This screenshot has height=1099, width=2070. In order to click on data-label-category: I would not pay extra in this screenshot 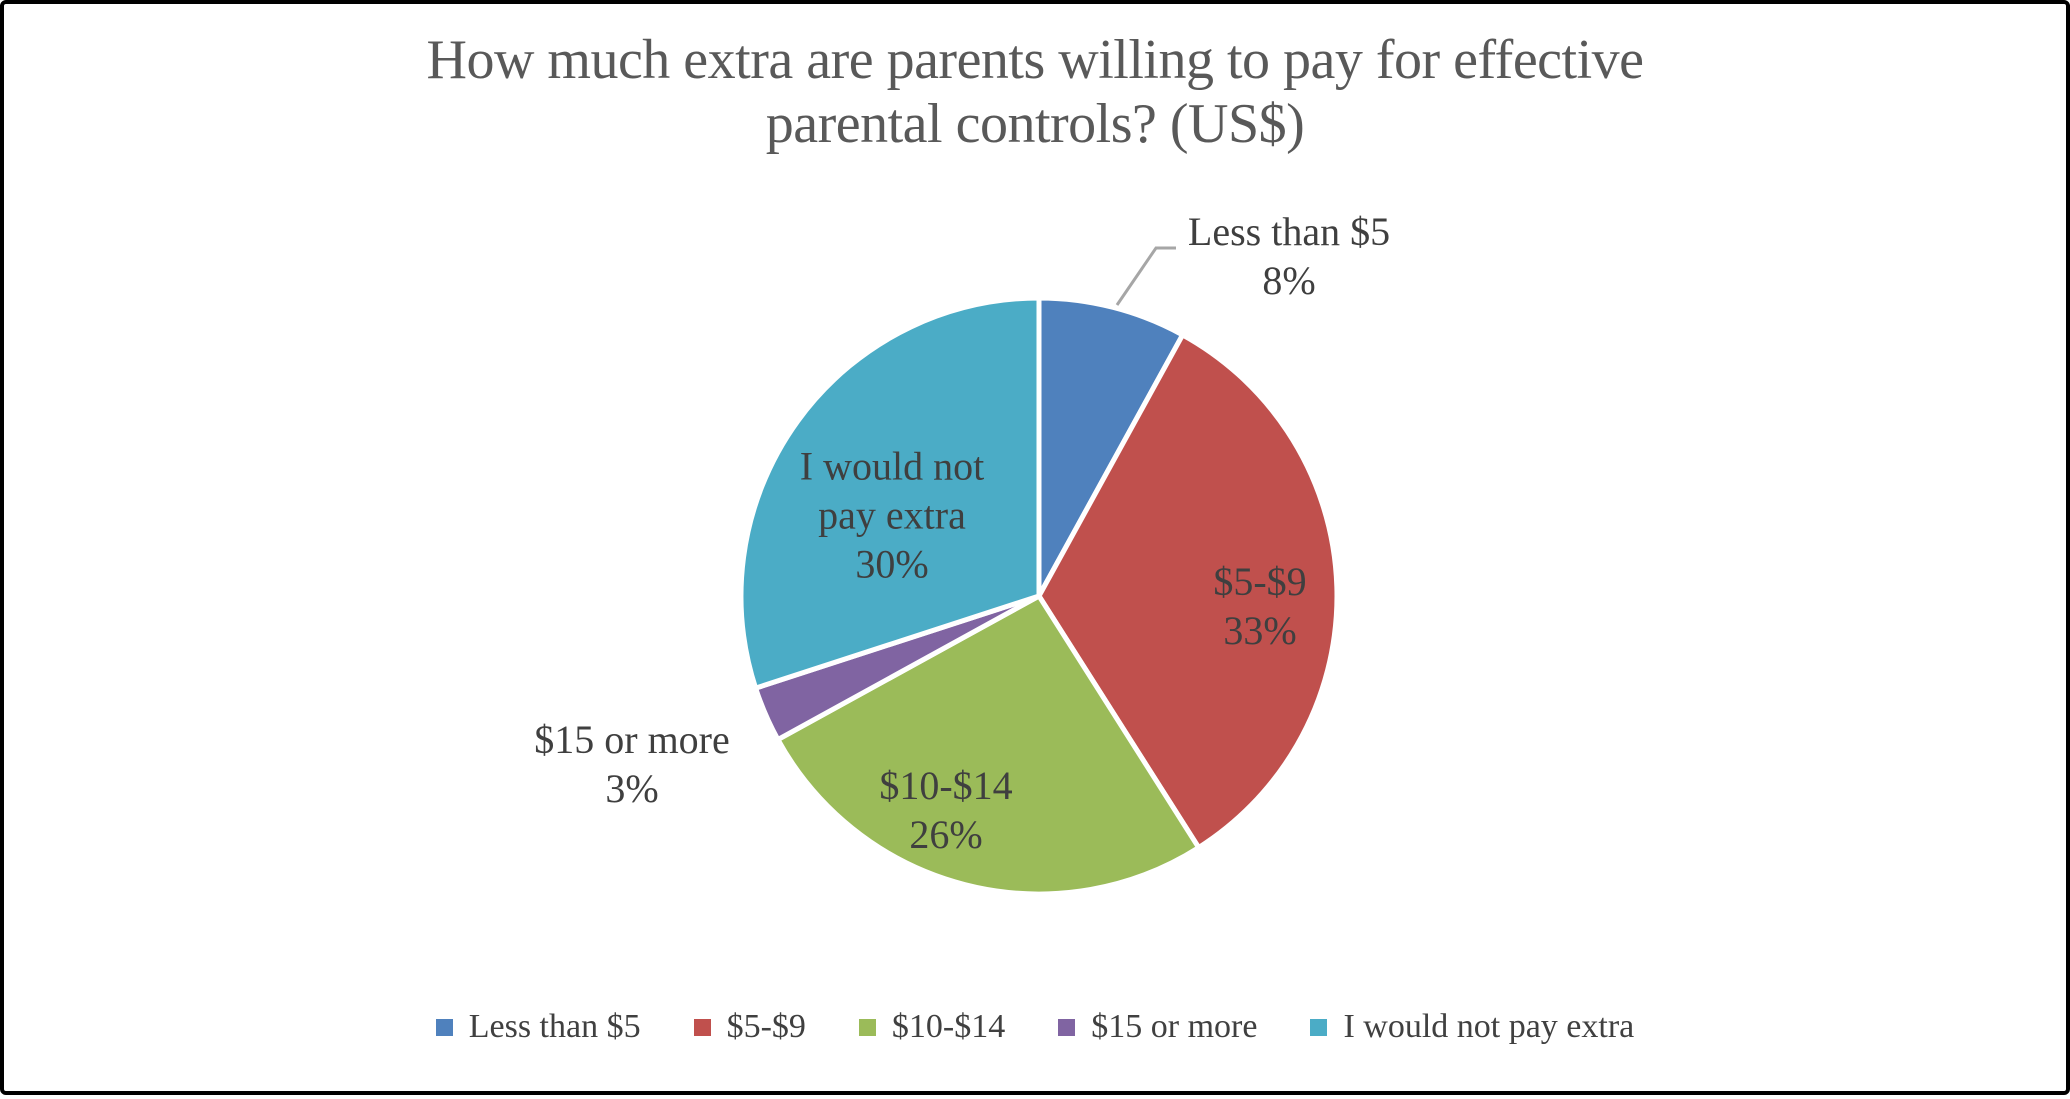, I will do `click(892, 490)`.